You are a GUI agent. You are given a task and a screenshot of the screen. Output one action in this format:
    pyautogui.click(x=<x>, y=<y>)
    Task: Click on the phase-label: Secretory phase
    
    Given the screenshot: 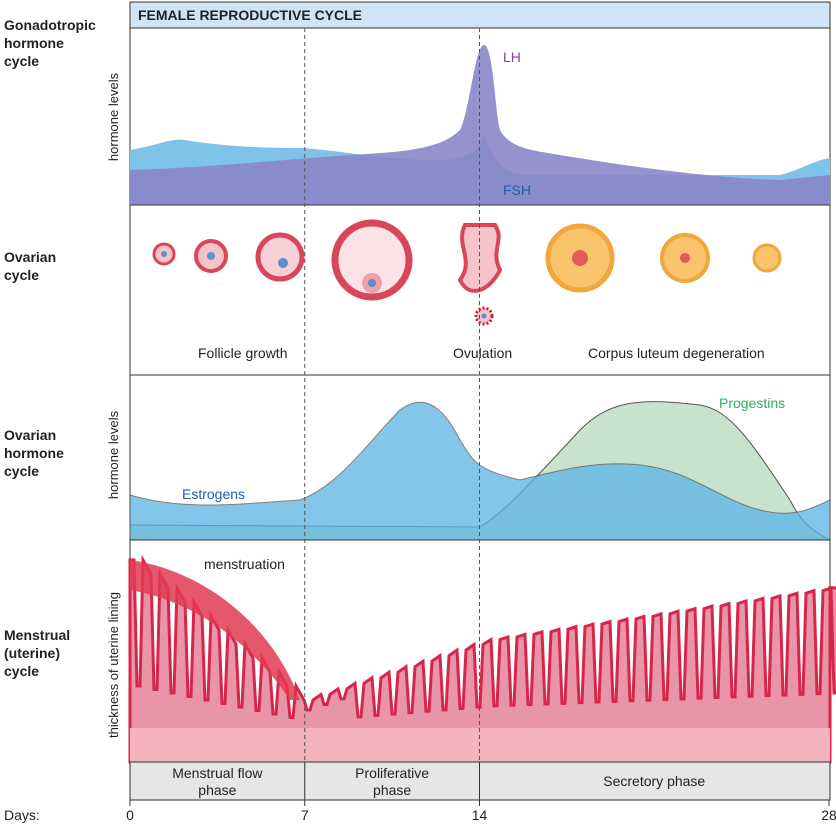 What is the action you would take?
    pyautogui.click(x=654, y=781)
    